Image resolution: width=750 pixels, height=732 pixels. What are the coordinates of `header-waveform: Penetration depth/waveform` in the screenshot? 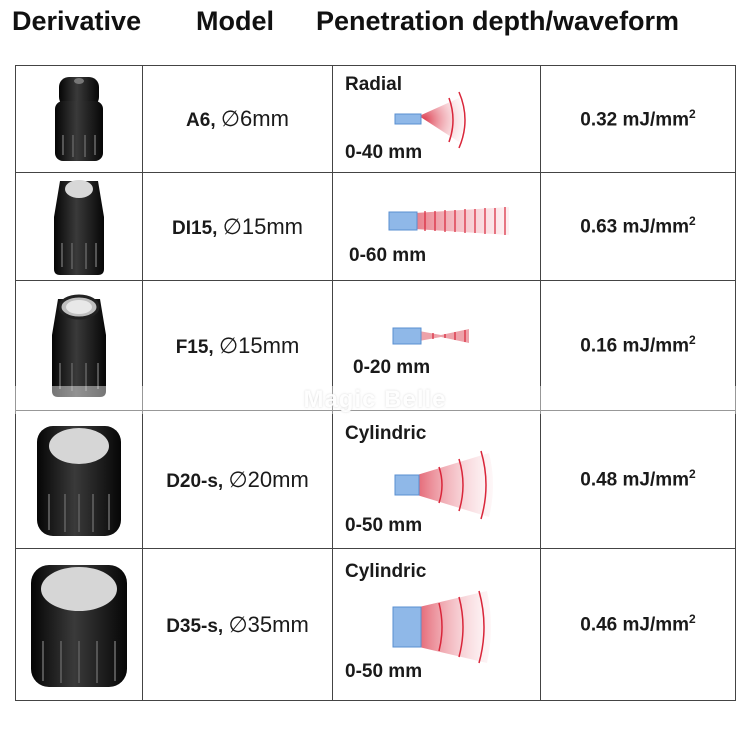 It's located at (498, 21).